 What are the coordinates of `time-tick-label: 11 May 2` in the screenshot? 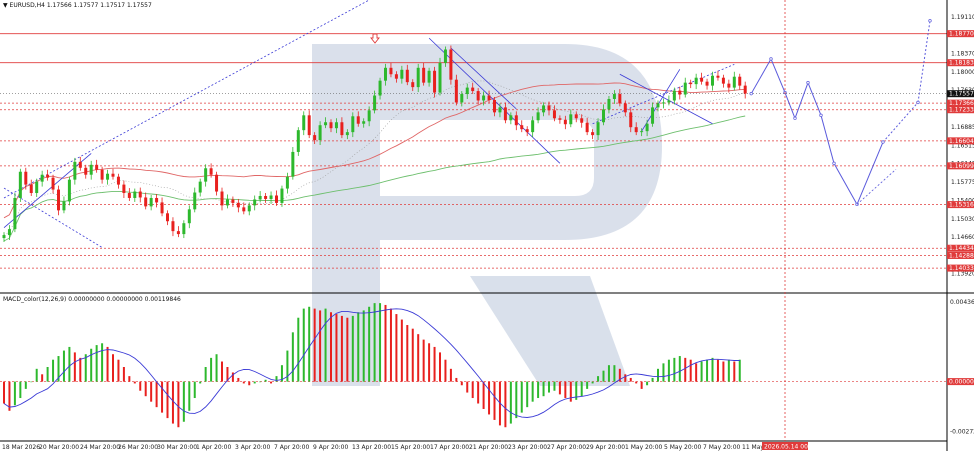 It's located at (756, 447).